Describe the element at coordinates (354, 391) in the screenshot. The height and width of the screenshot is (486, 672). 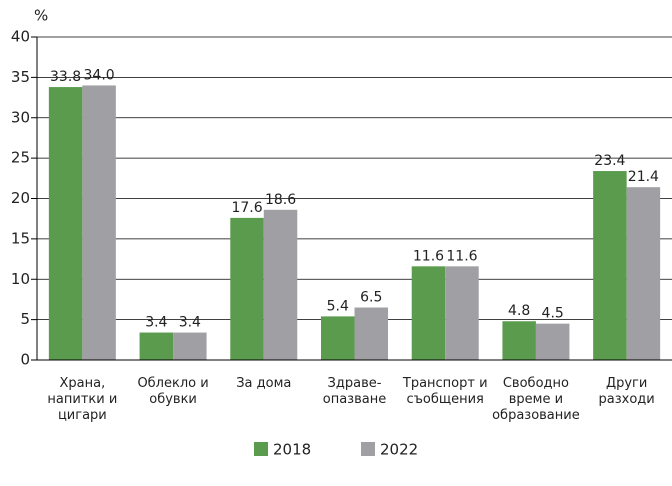
I see `x-tick-label: Здраве-опазване` at that location.